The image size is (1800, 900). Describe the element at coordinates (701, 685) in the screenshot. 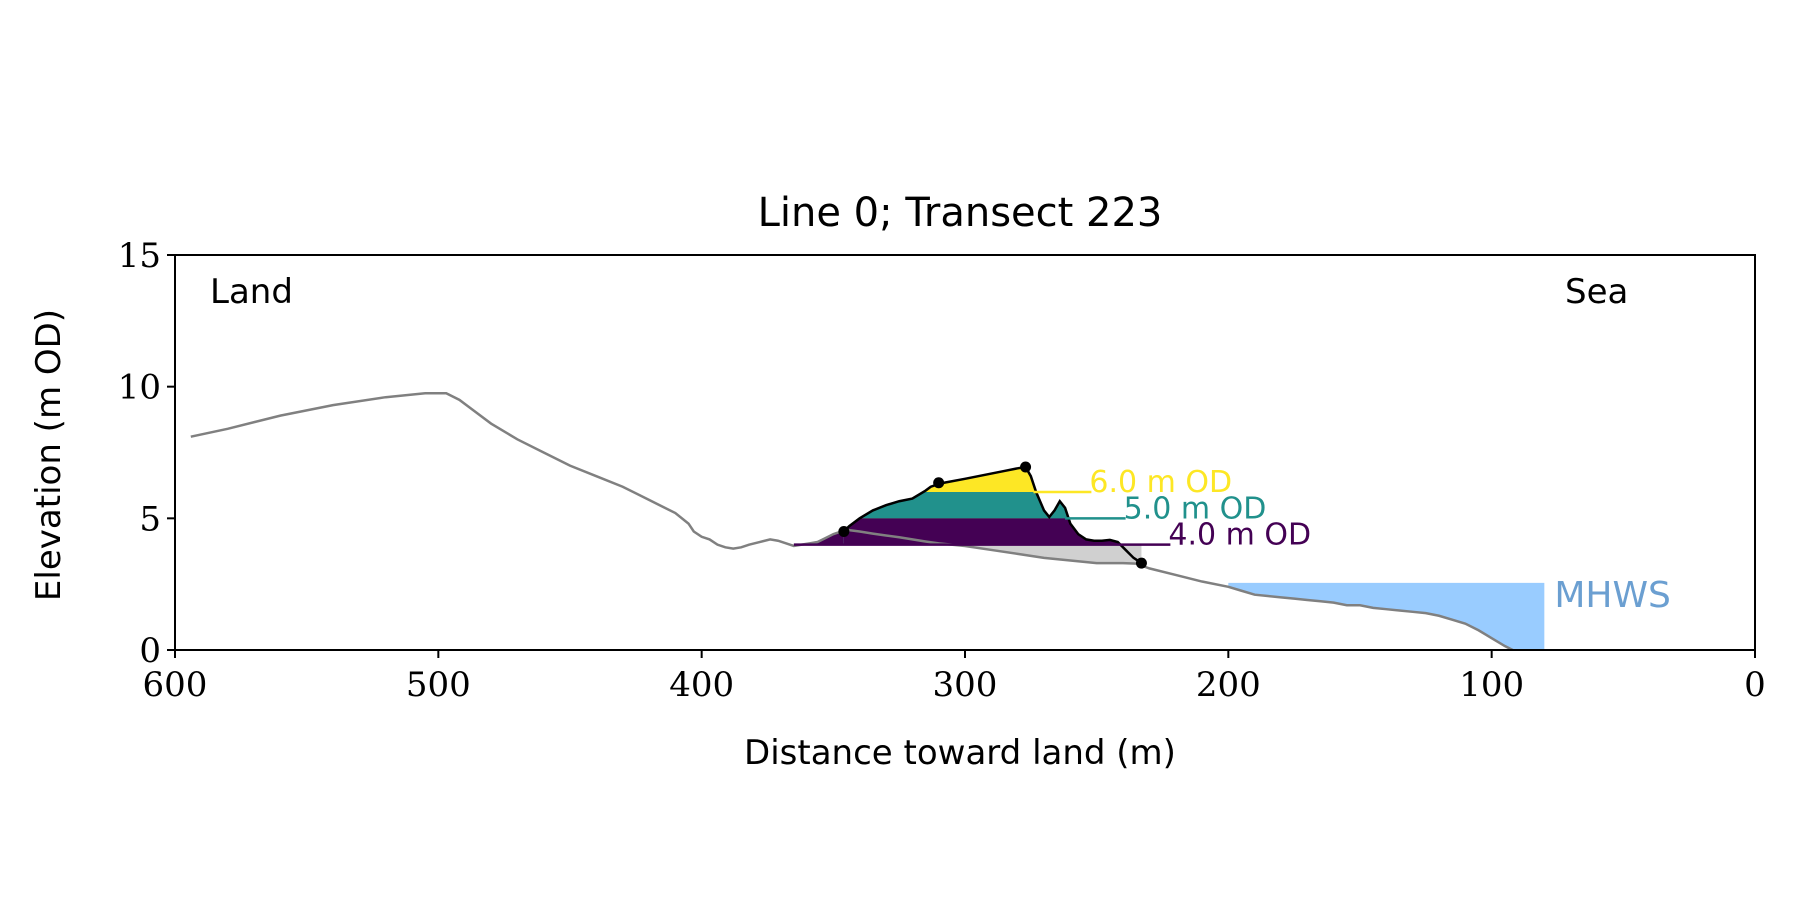

I see `x-tick-label: 400` at that location.